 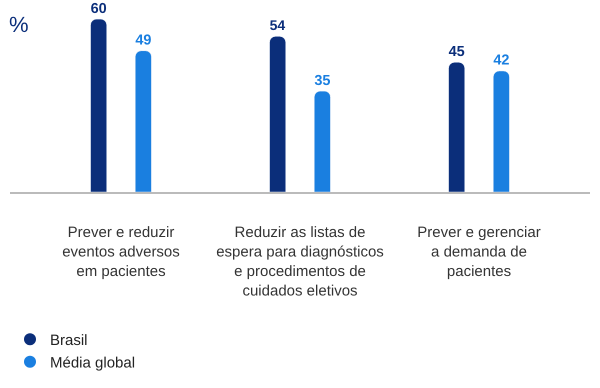 I want to click on legend-label: Média global, so click(x=93, y=363).